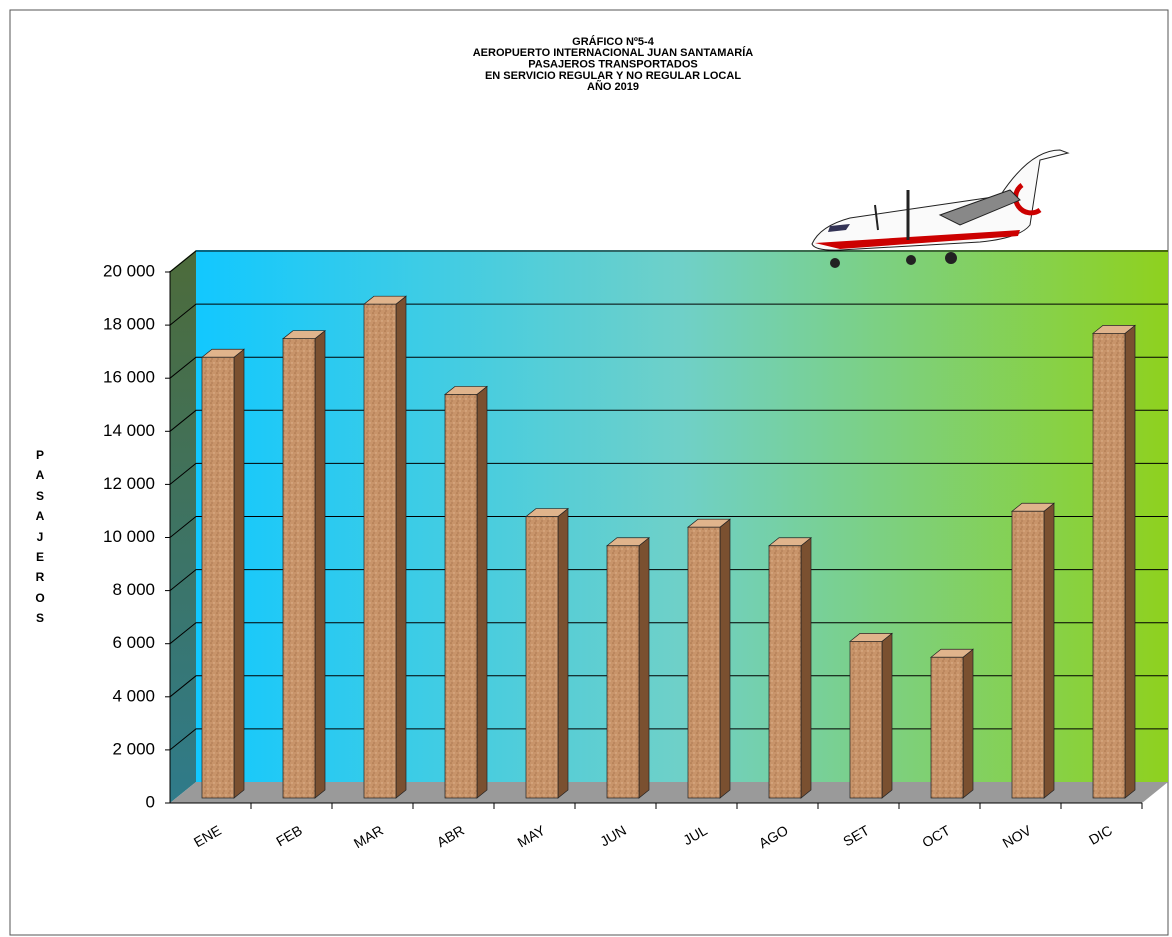 This screenshot has height=937, width=1172. I want to click on x-tick-label: AGO, so click(773, 836).